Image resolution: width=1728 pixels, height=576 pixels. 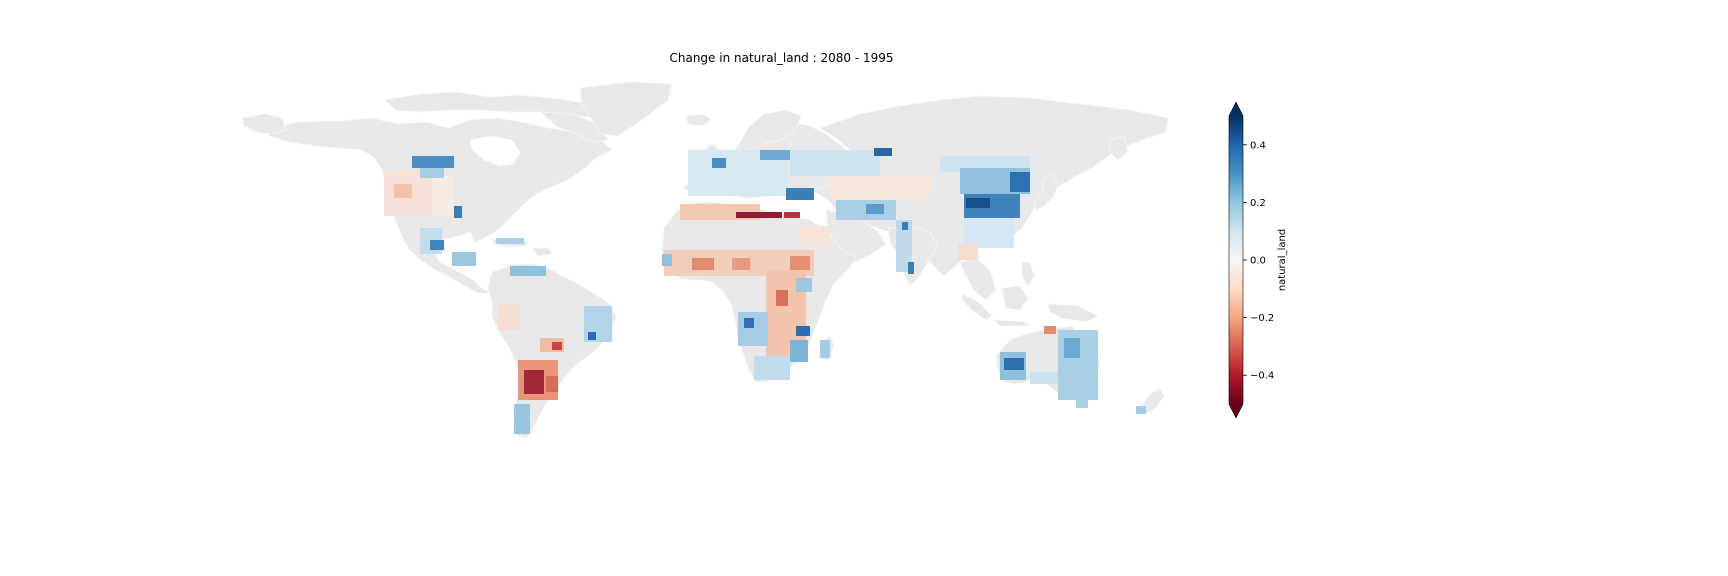 What do you see at coordinates (1262, 376) in the screenshot?
I see `colorbar-tick-label: −0.4` at bounding box center [1262, 376].